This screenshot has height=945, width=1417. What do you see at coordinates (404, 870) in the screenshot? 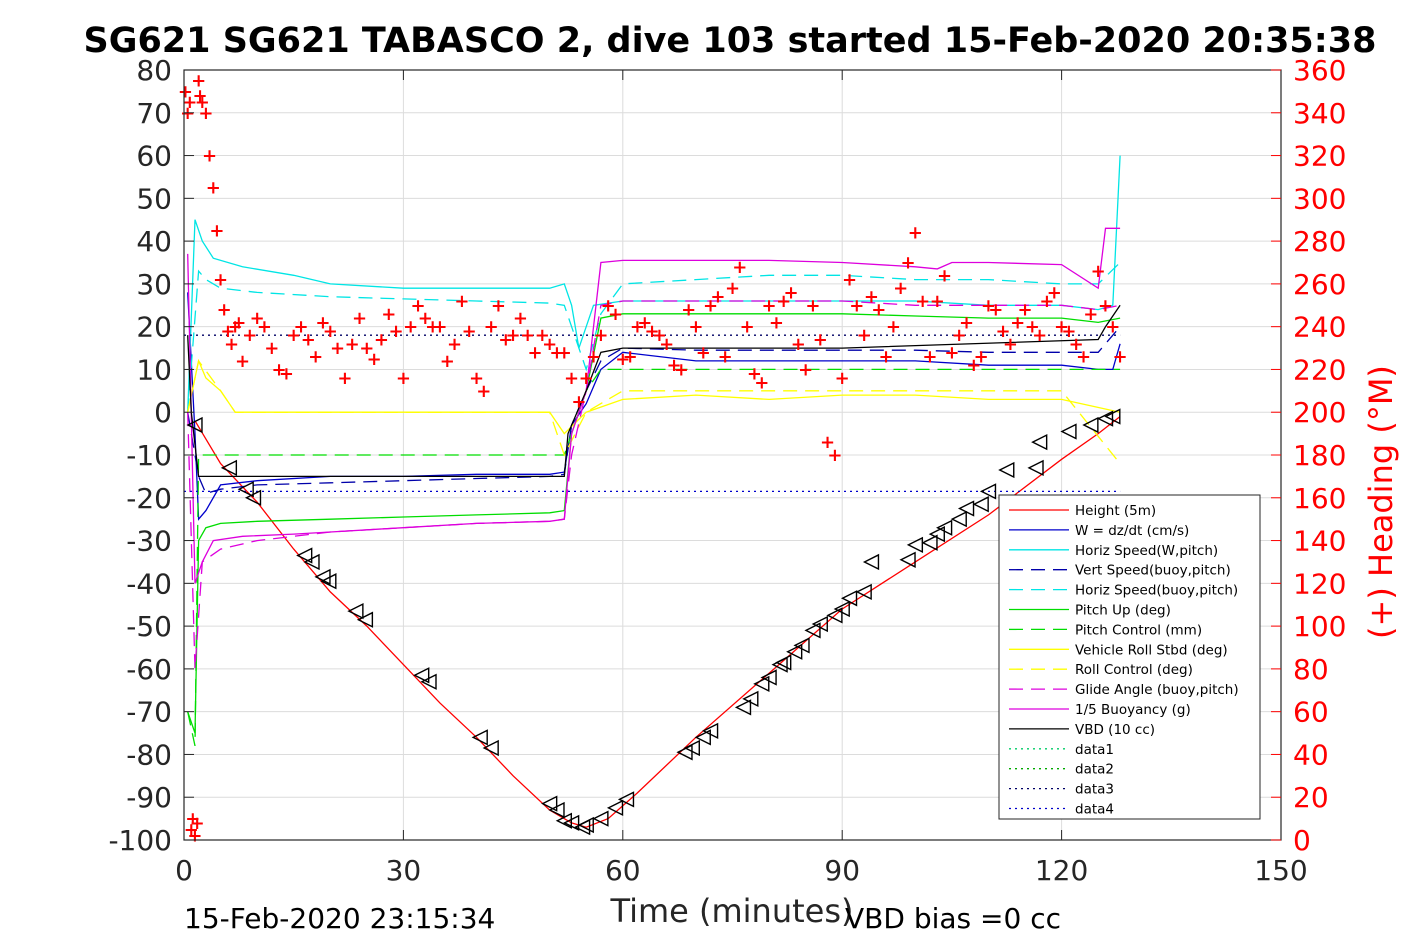
I see `x-tick-label: 30` at bounding box center [404, 870].